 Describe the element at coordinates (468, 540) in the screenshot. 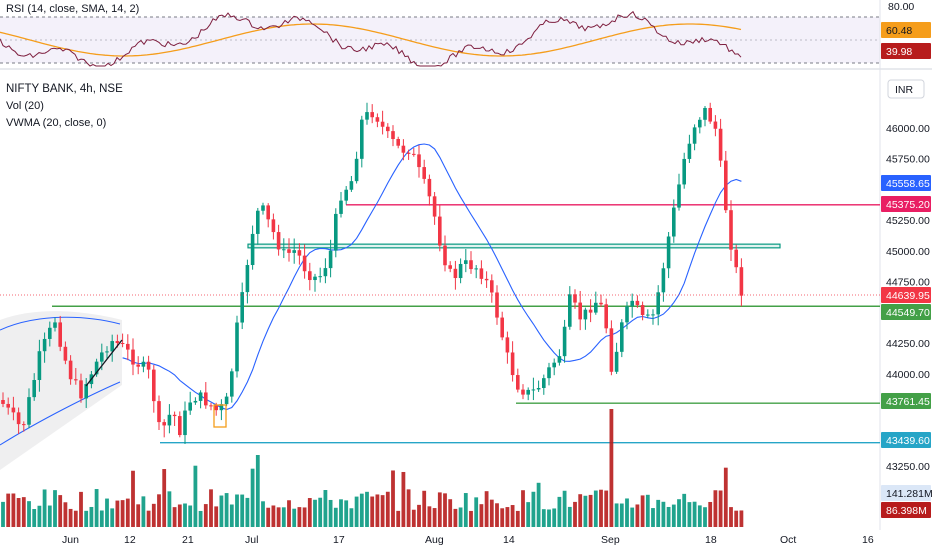

I see `time-axis: Jun 12 21 Jul 17 Aug 14 Sep 18 Oct 16` at that location.